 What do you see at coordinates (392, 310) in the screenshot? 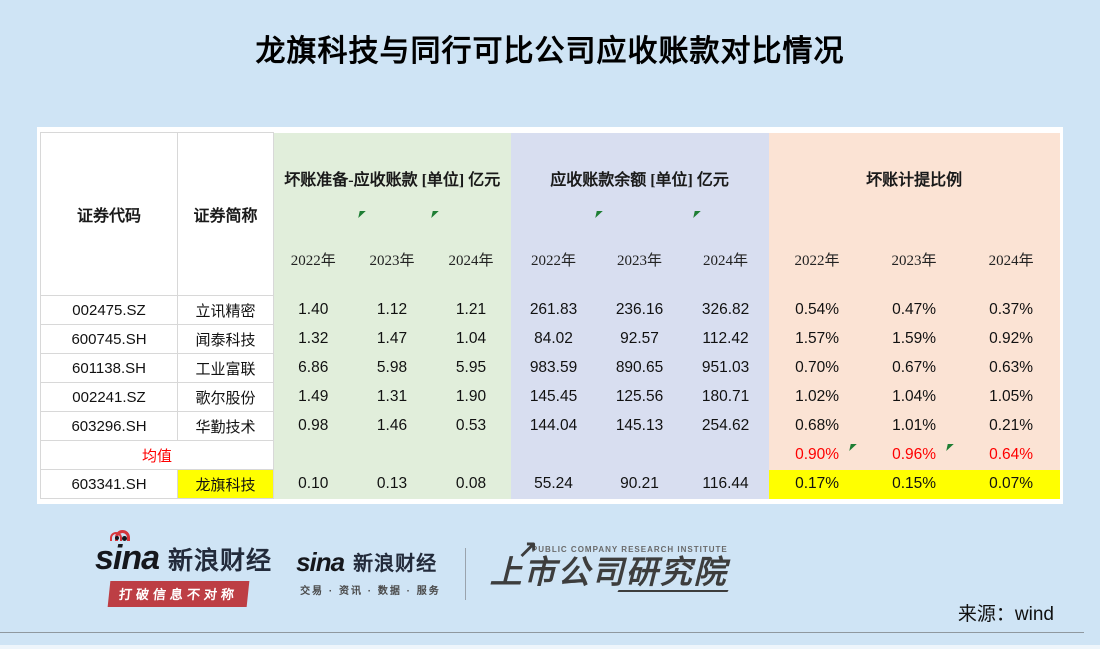
I see `value-cell: 1.12` at bounding box center [392, 310].